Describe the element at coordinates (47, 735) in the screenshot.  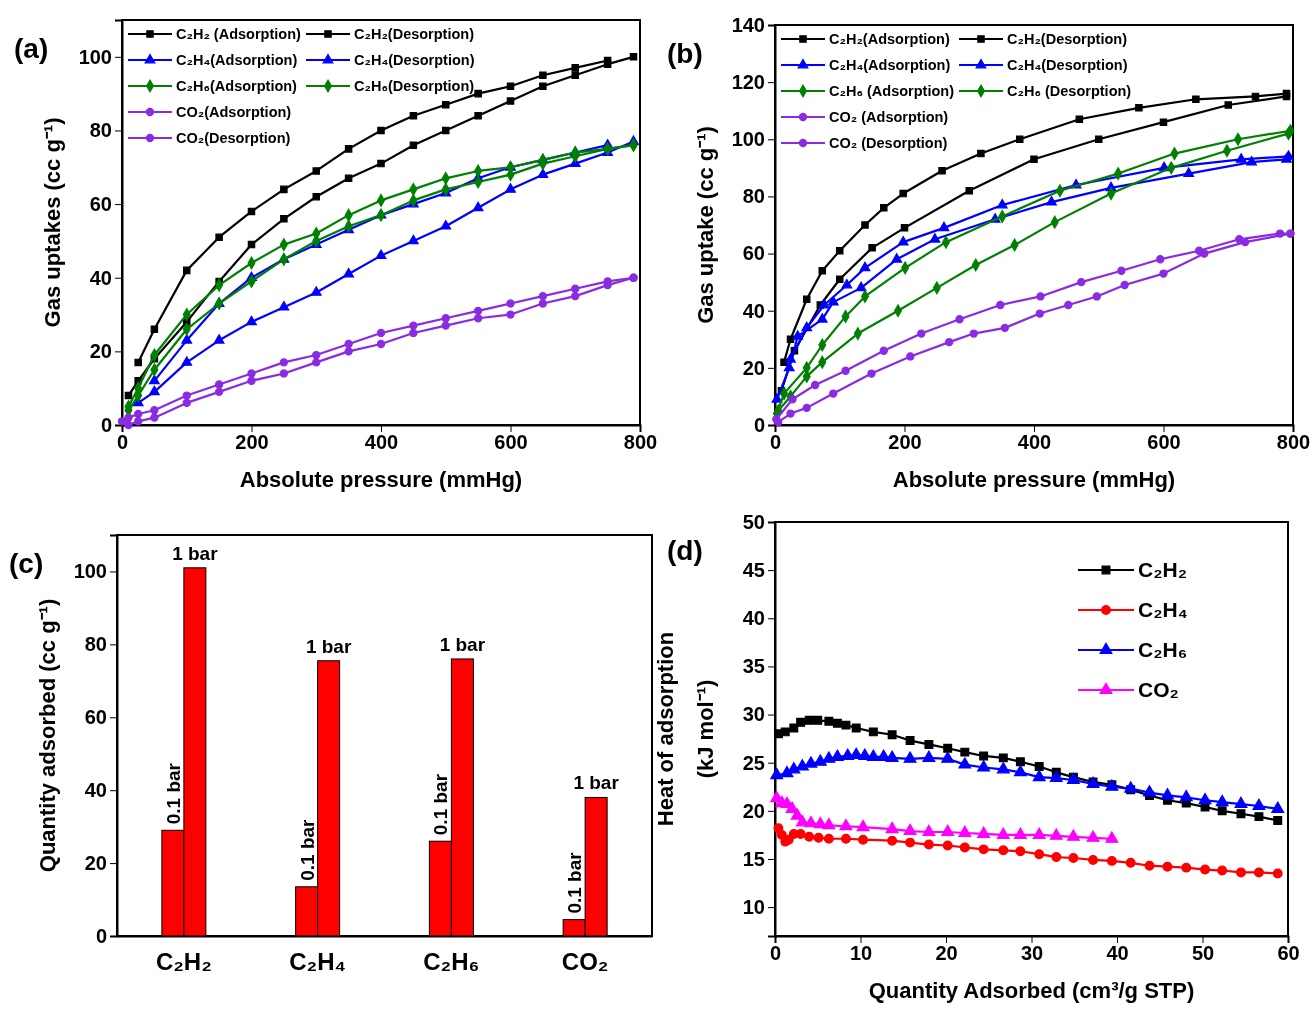
I see `y-axis-title: Quantity adsorbed (cc g⁻¹)` at that location.